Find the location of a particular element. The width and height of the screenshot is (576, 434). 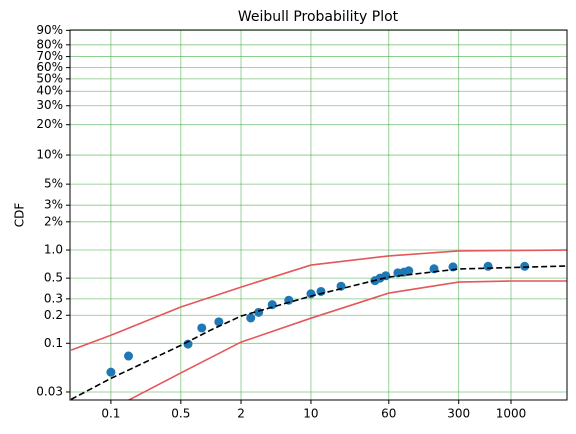

x-tick-label: 2 is located at coordinates (241, 414).